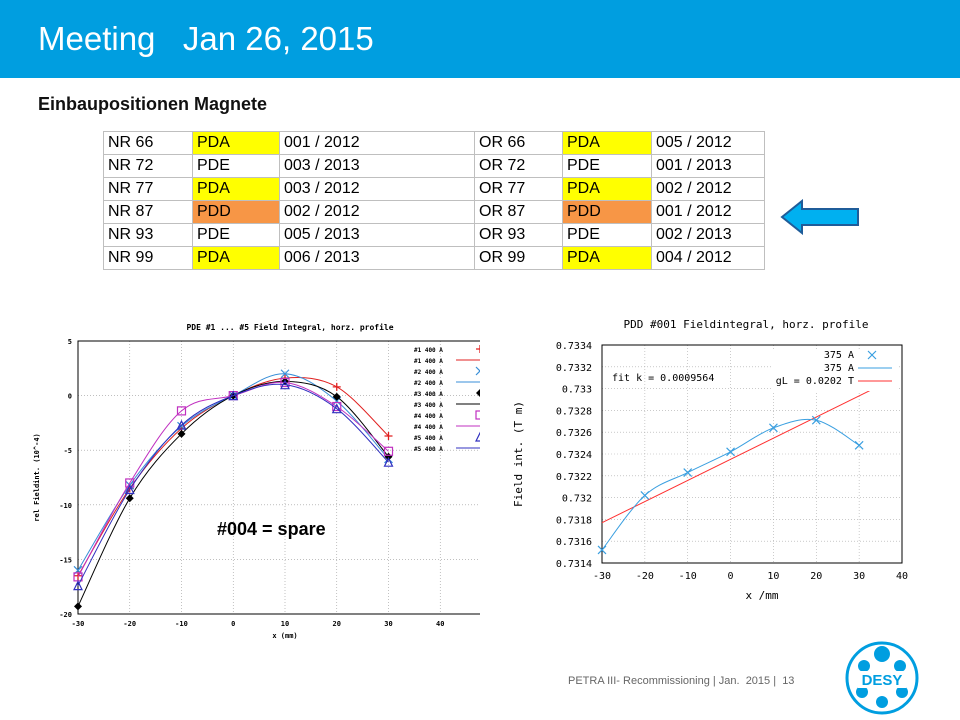 Image resolution: width=960 pixels, height=720 pixels. I want to click on cell-nr-position: NR 72, so click(148, 166).